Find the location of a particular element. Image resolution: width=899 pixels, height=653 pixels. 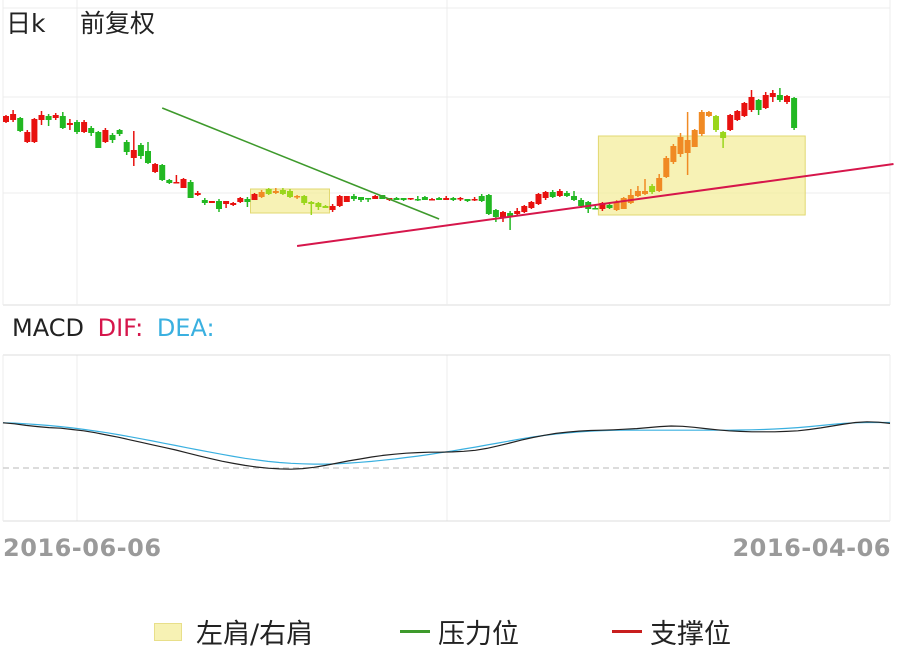

support-line is located at coordinates (595, 205).